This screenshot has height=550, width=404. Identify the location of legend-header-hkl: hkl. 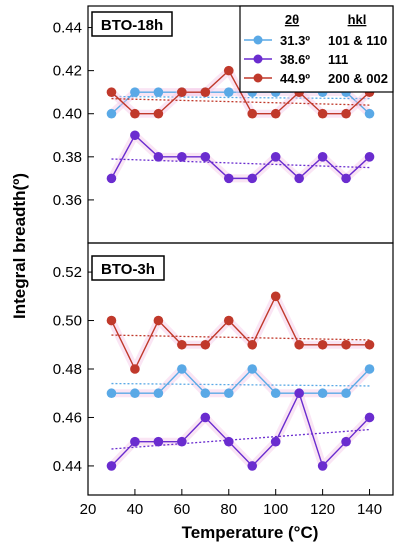
(357, 19).